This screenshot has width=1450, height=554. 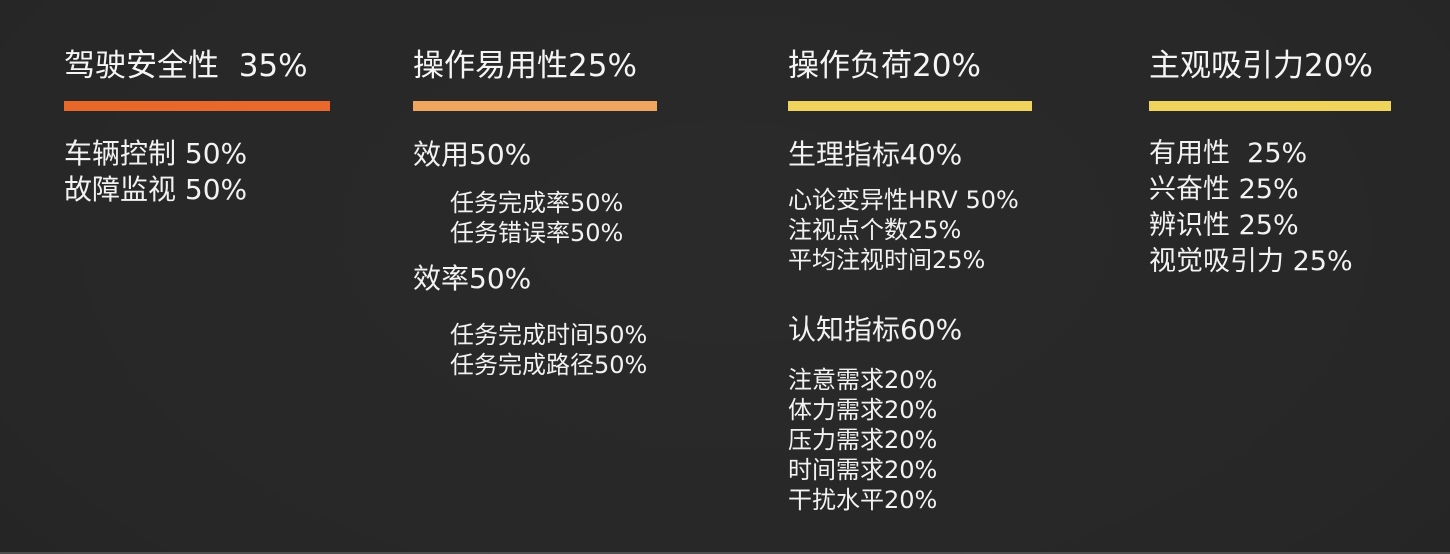 What do you see at coordinates (1251, 261) in the screenshot?
I see `list-item: 视觉吸引力 25%` at bounding box center [1251, 261].